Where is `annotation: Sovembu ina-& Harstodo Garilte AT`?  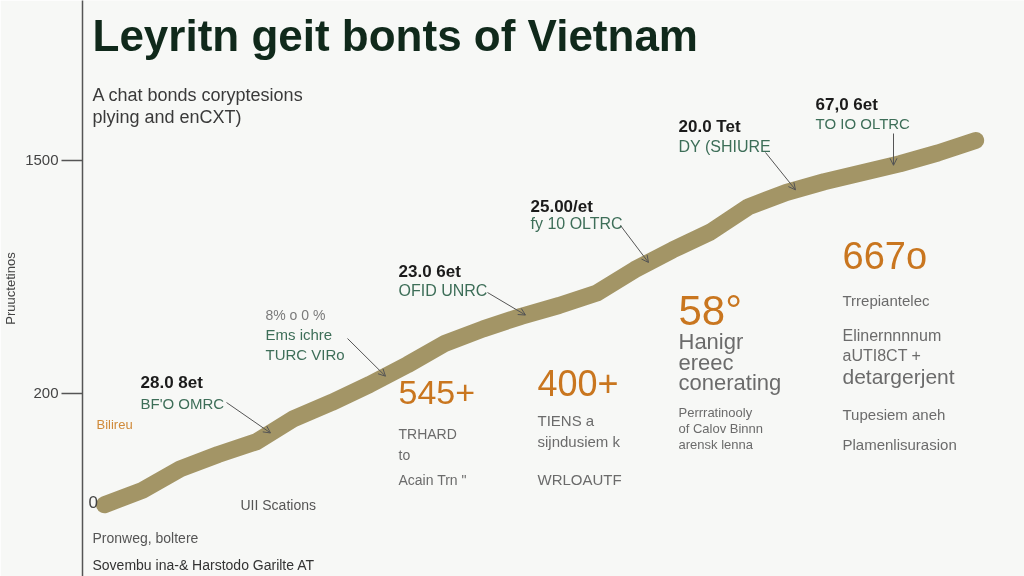
annotation: Sovembu ina-& Harstodo Garilte AT is located at coordinates (203, 564).